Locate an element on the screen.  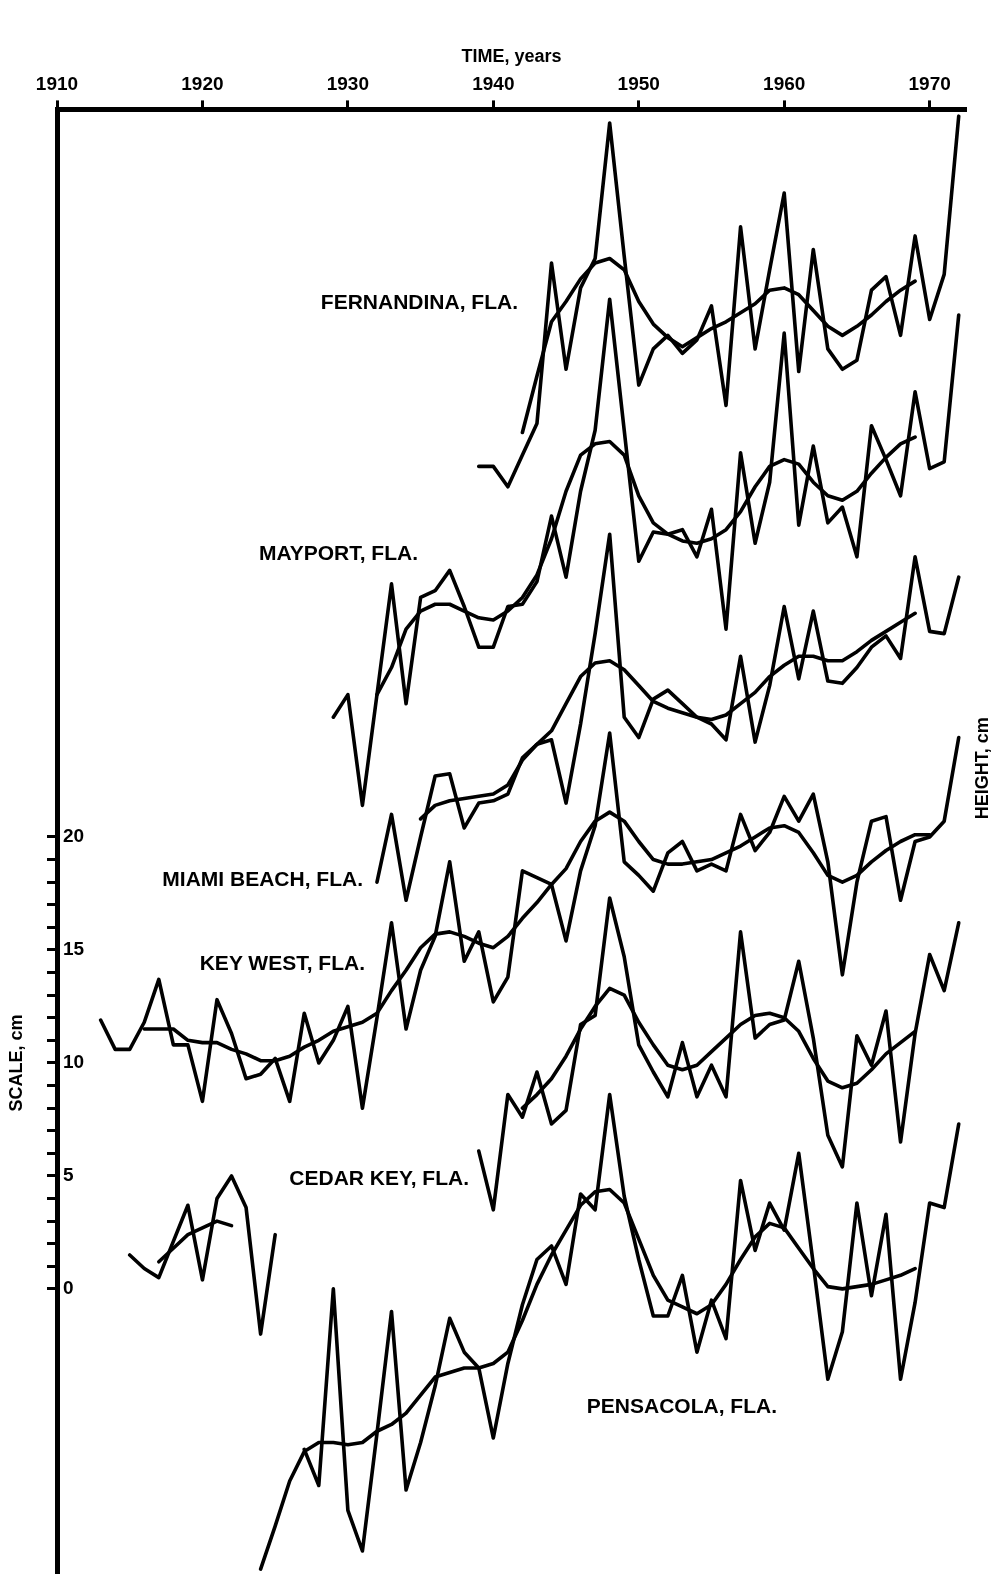
x-tick-label: 1920 is located at coordinates (202, 84).